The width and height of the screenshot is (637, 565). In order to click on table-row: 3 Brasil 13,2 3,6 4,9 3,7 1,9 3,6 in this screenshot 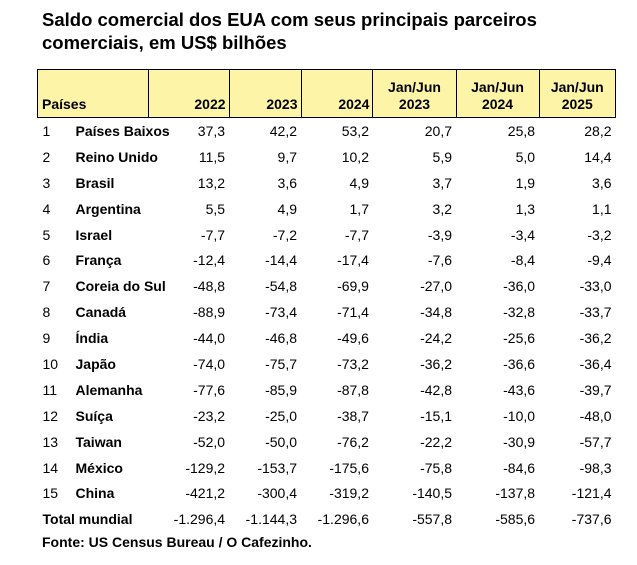, I will do `click(327, 183)`.